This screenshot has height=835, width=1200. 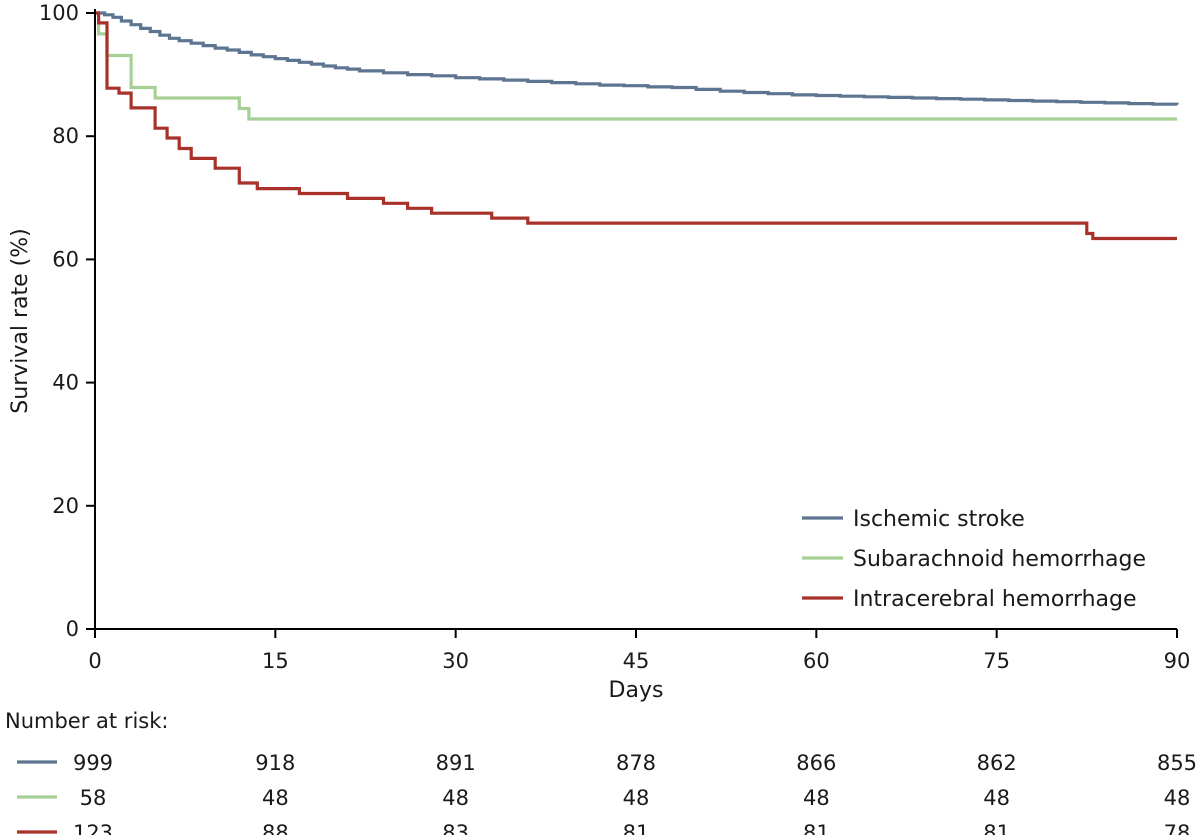 What do you see at coordinates (997, 763) in the screenshot?
I see `risk-value: 862` at bounding box center [997, 763].